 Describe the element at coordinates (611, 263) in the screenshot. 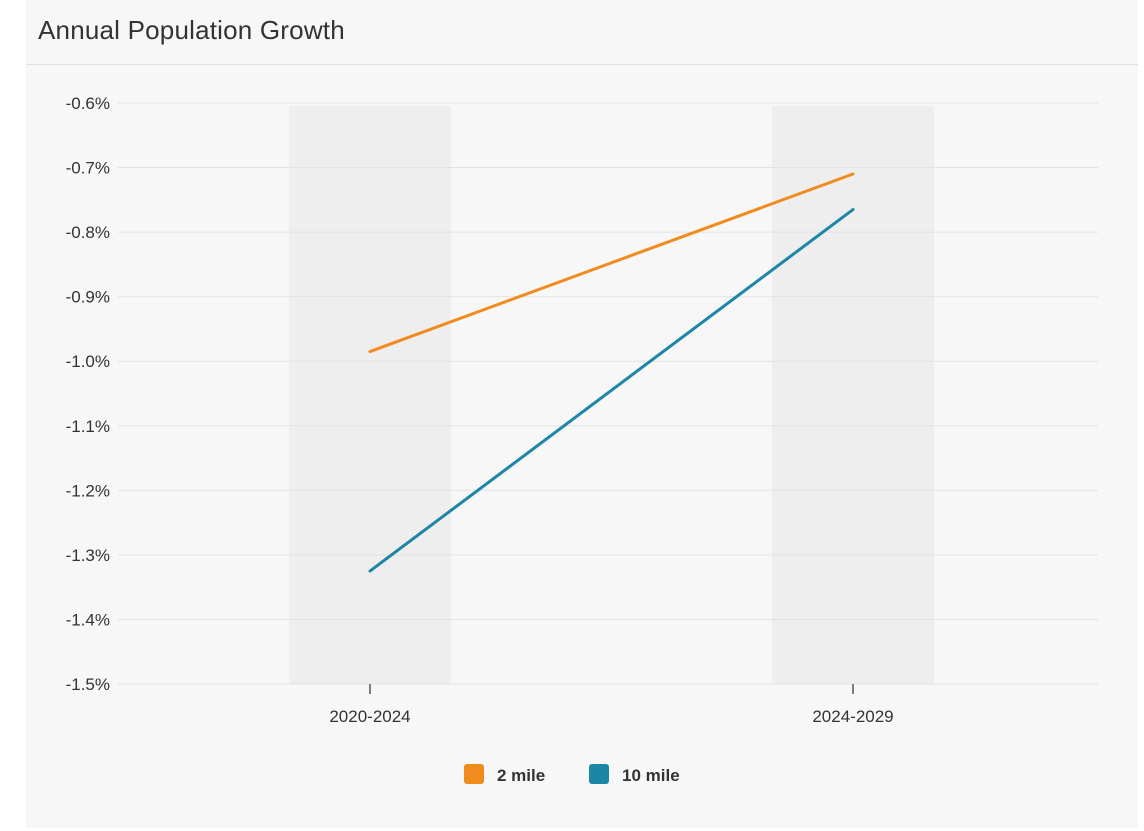

I see `series-line-2-mile` at that location.